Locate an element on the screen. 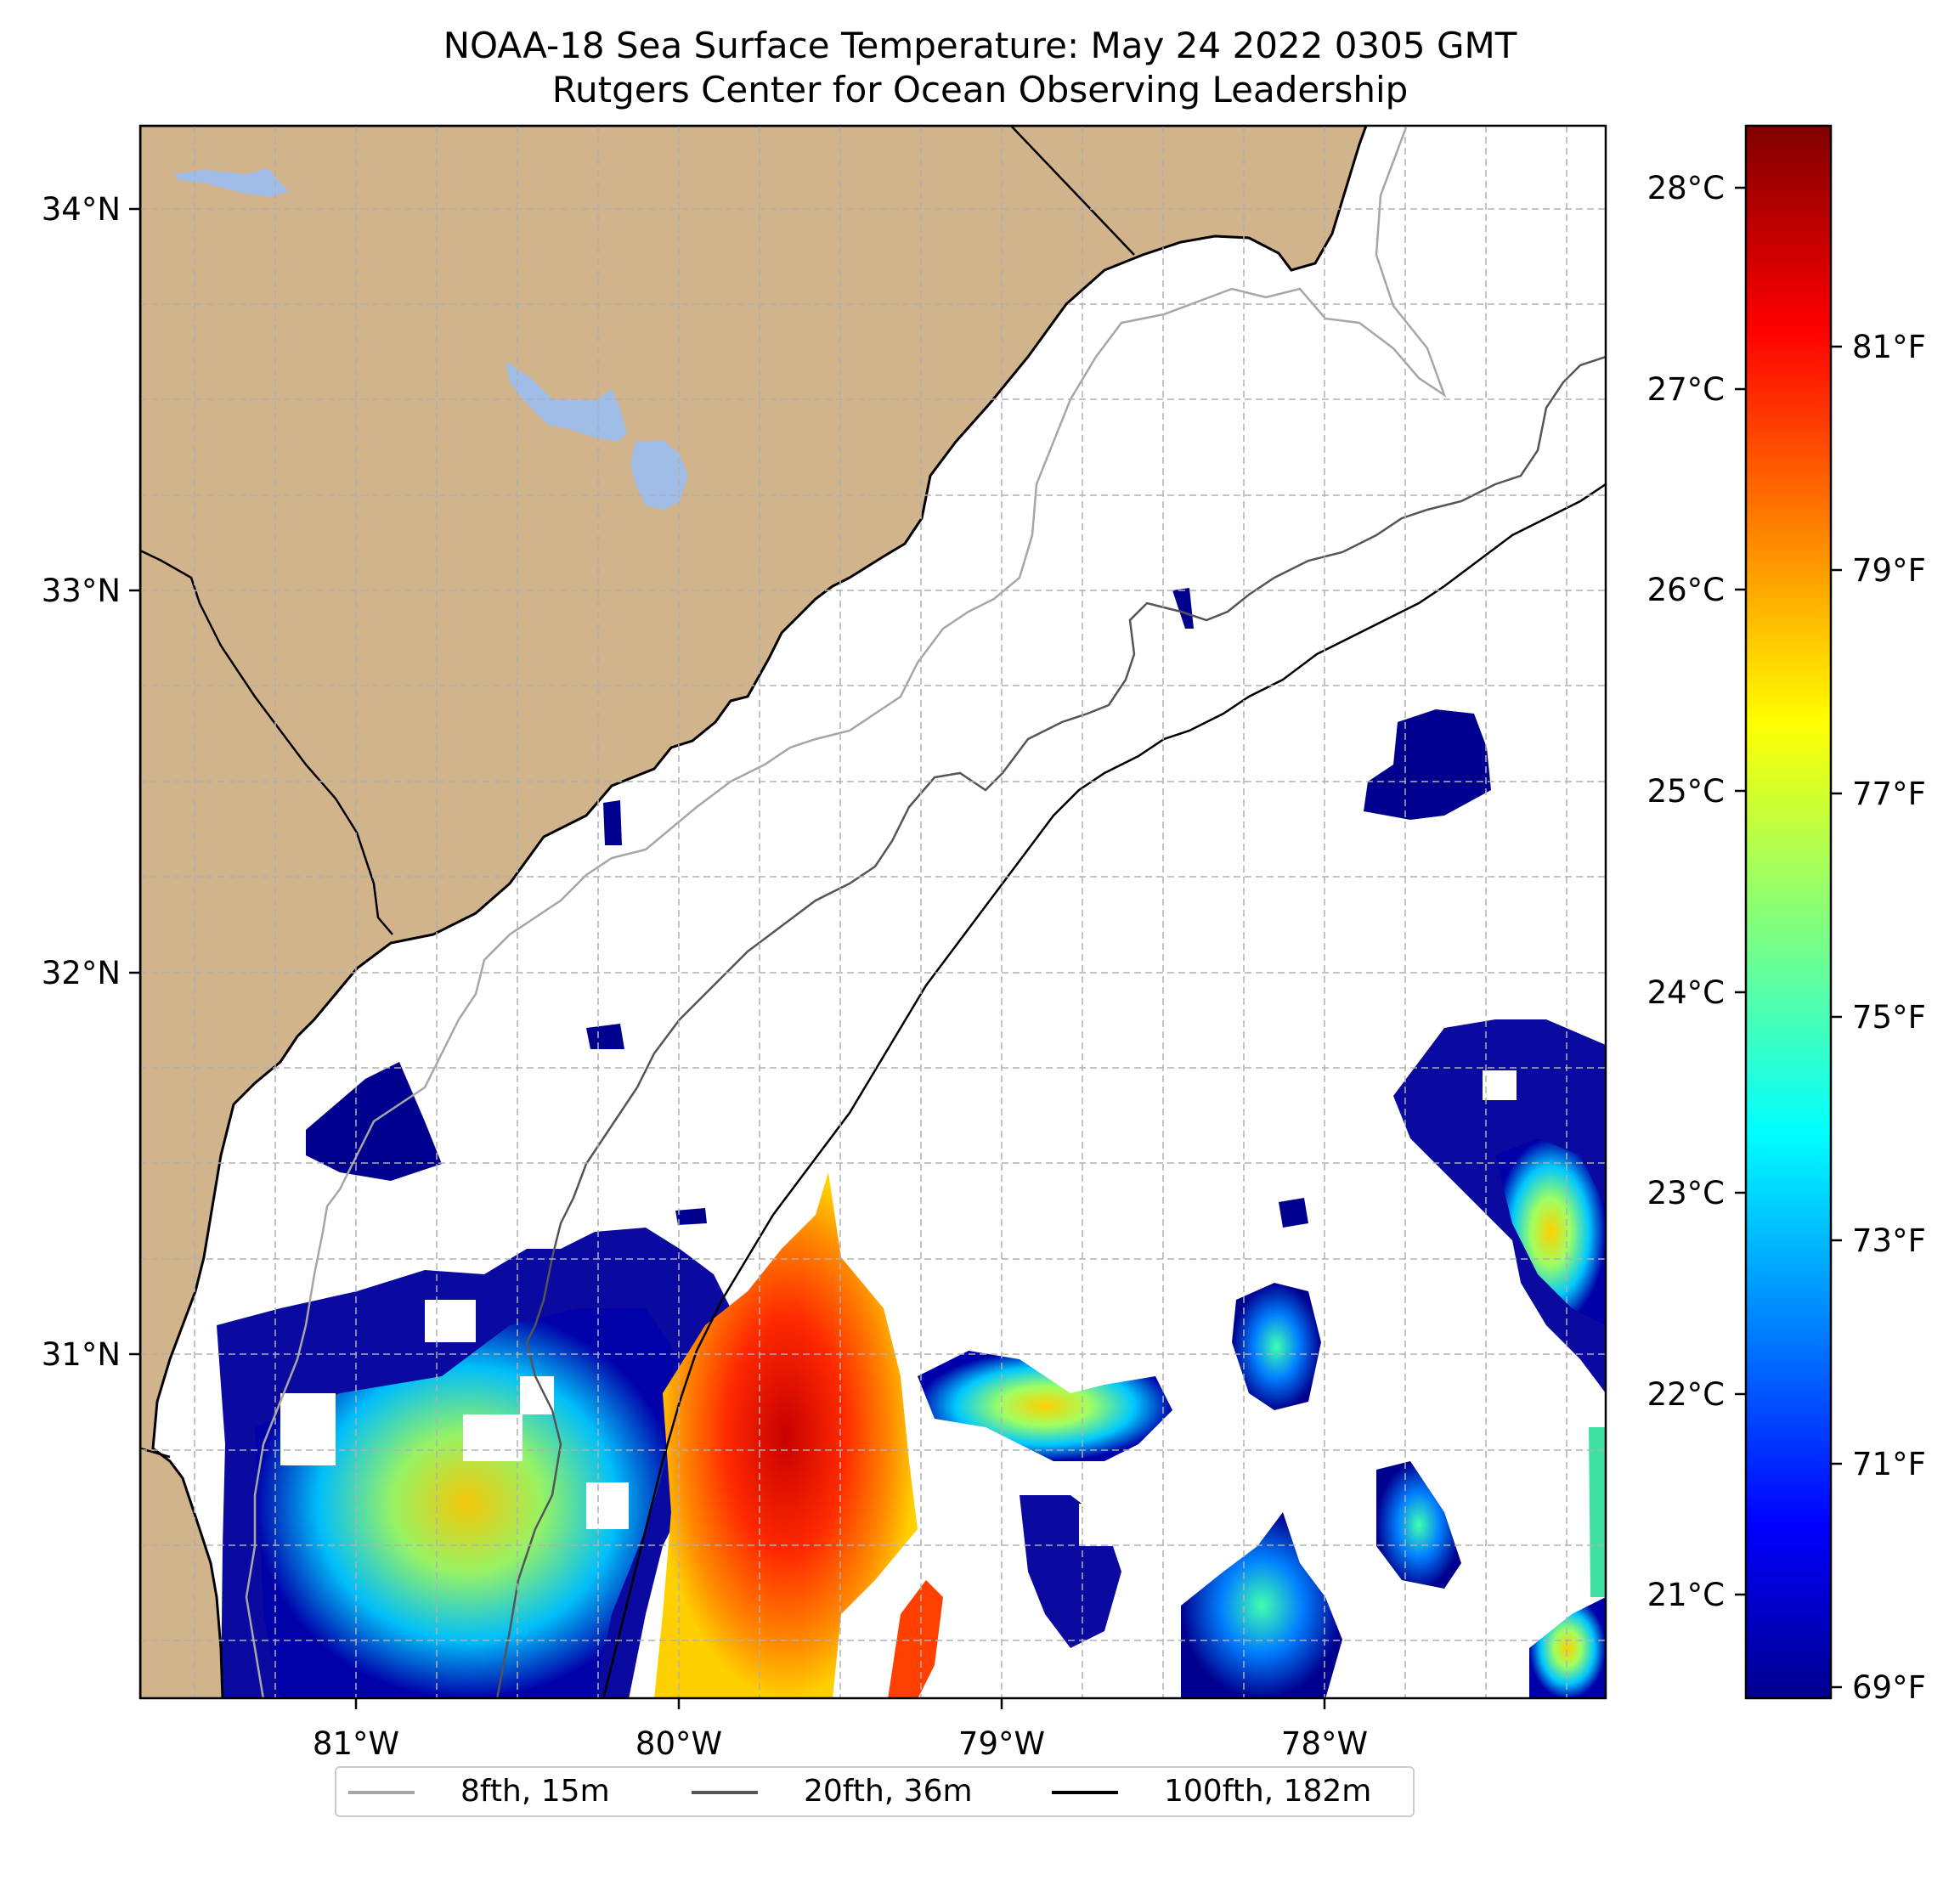  colorbar is located at coordinates (1789, 912).